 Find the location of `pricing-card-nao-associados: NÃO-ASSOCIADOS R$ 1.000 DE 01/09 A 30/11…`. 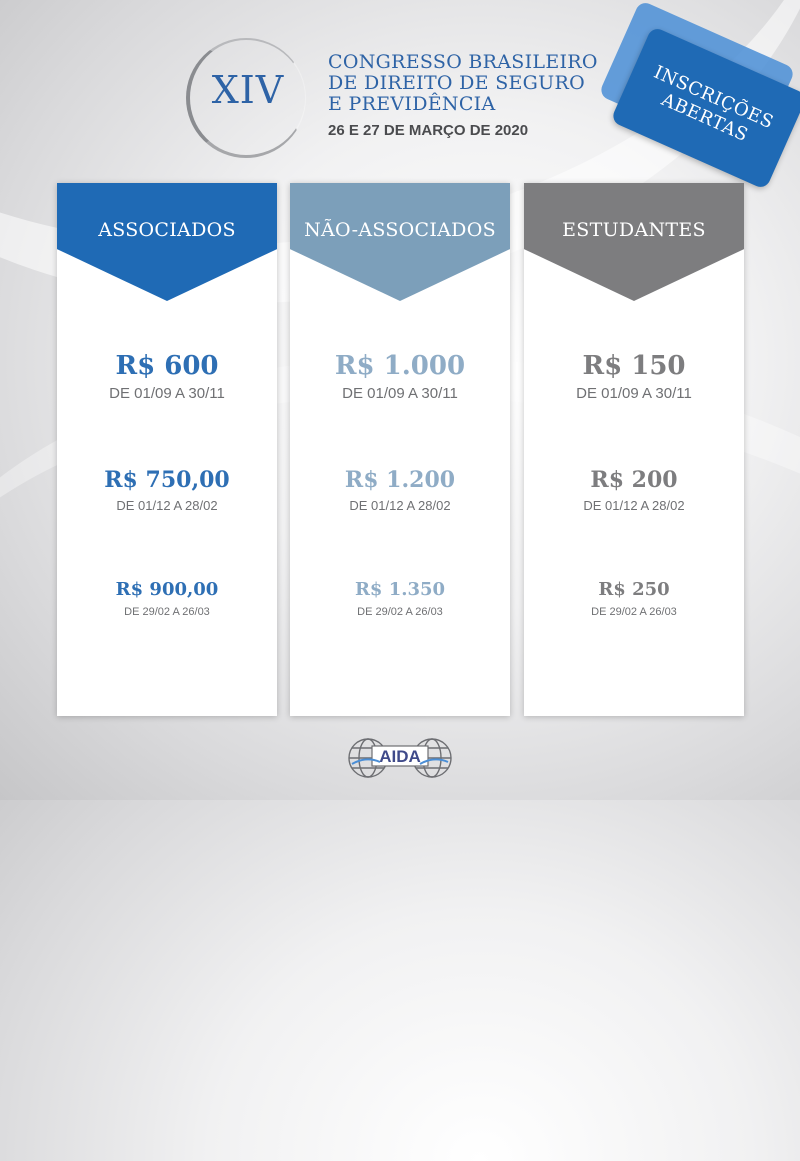

pricing-card-nao-associados: NÃO-ASSOCIADOS R$ 1.000 DE 01/09 A 30/11… is located at coordinates (400, 449).